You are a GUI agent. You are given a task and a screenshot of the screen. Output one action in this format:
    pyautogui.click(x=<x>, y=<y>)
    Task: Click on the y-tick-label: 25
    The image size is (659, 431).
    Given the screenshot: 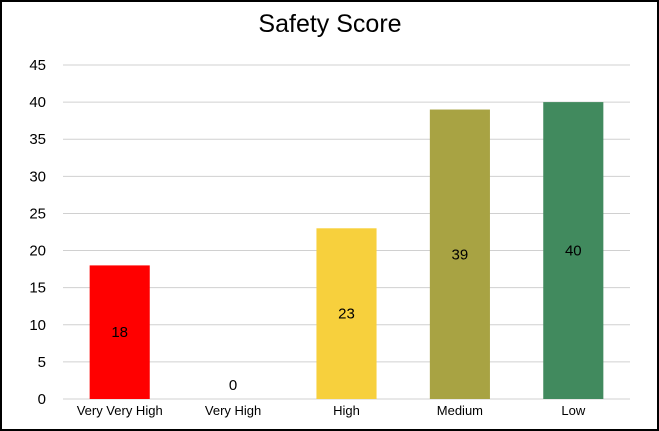 What is the action you would take?
    pyautogui.click(x=37, y=213)
    